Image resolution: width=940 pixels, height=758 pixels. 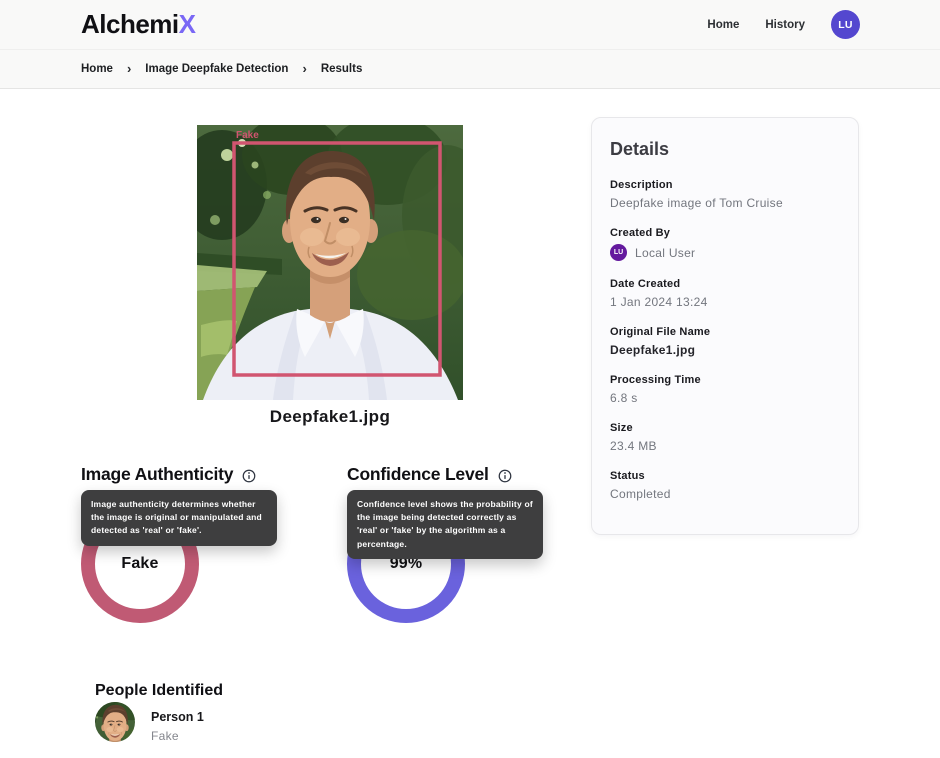 What do you see at coordinates (618, 252) in the screenshot?
I see `creator-avatar: LU` at bounding box center [618, 252].